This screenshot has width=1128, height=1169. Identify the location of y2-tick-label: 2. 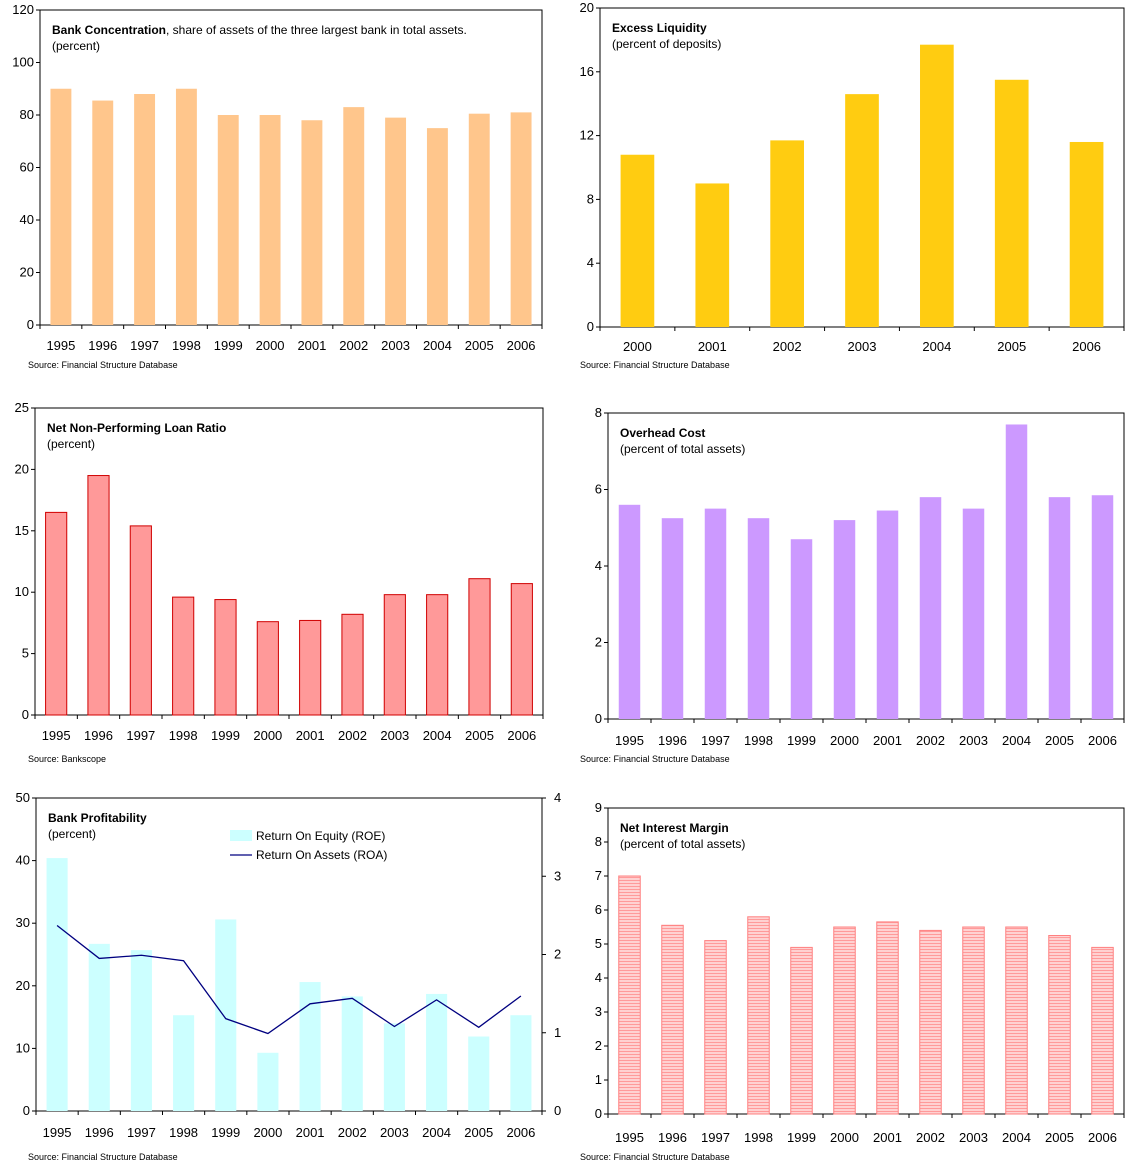
(557, 954).